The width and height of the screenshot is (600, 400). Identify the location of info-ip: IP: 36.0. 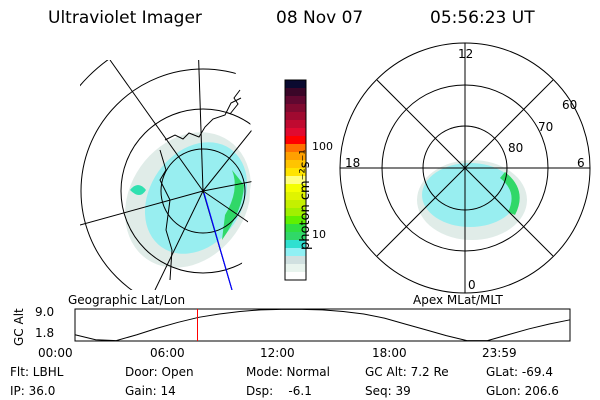
(33, 391).